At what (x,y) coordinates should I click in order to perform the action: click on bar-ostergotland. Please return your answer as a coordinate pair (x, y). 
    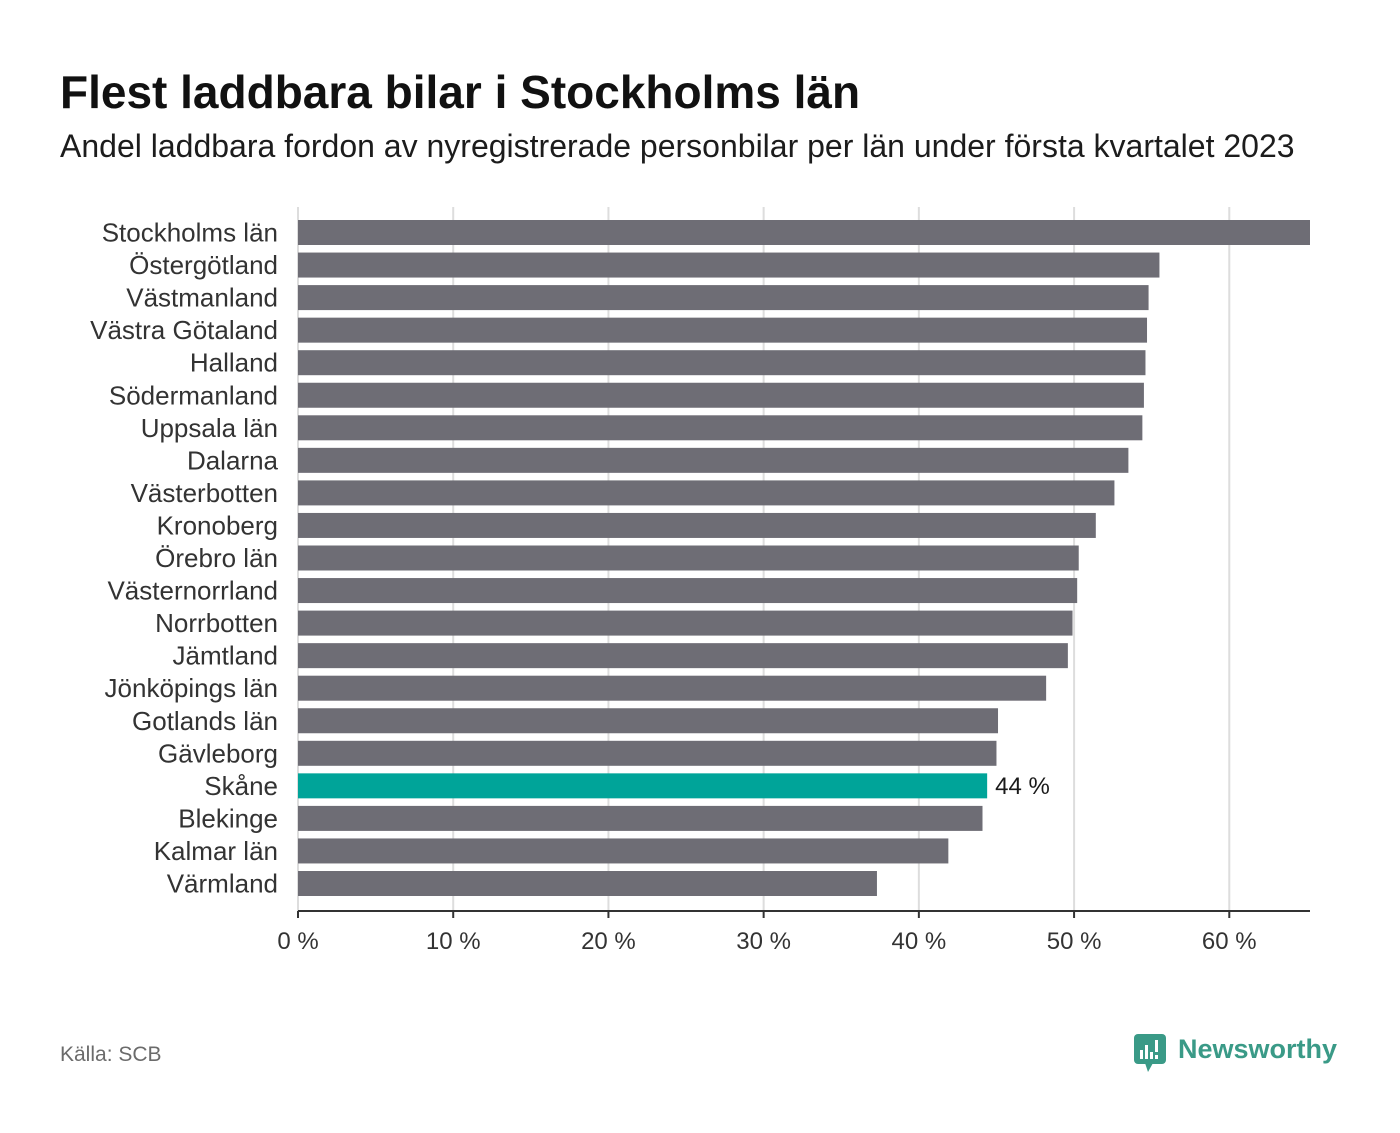
    Looking at the image, I should click on (729, 265).